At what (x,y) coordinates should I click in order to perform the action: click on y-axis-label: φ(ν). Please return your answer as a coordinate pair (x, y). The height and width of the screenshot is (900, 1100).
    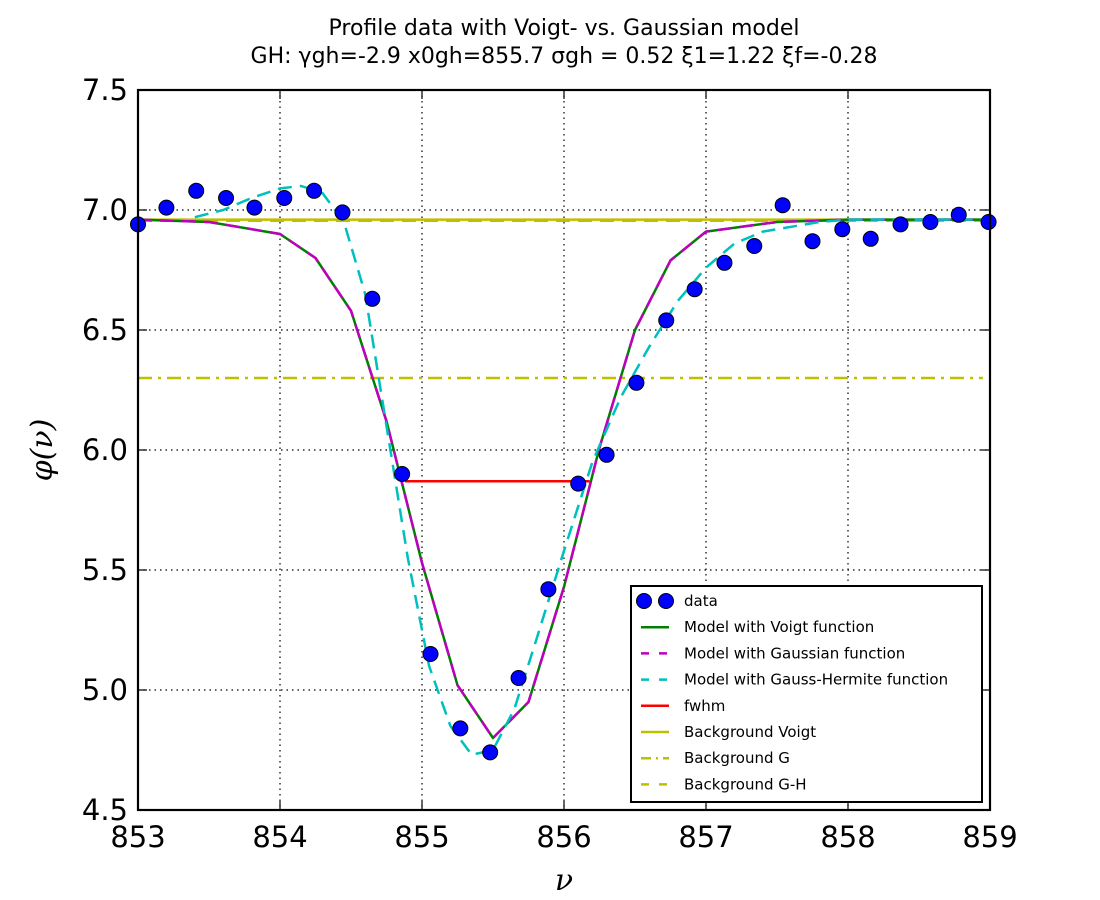
    Looking at the image, I should click on (42, 450).